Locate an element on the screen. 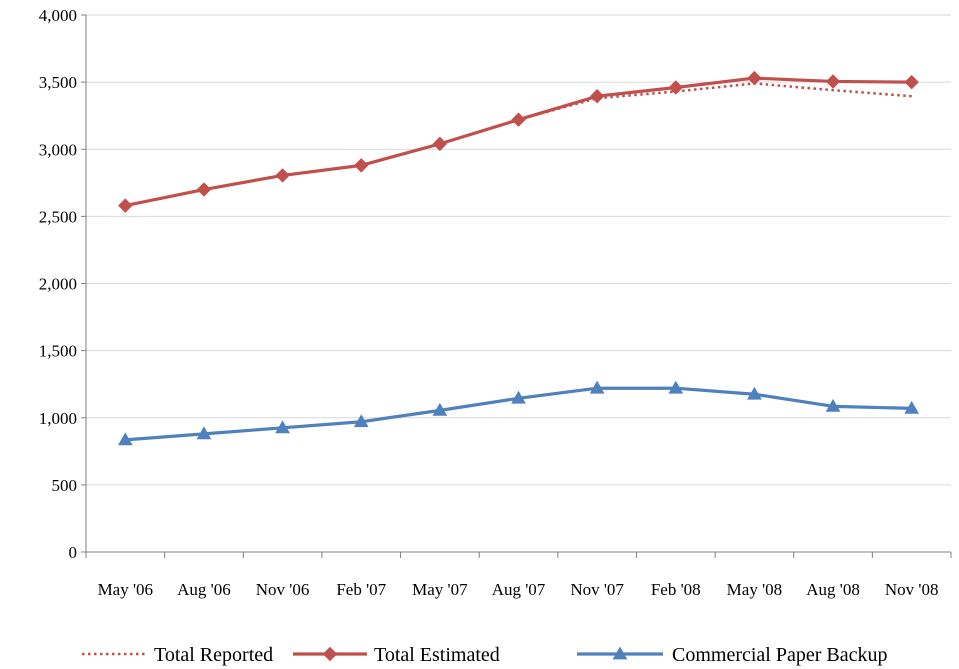 This screenshot has width=959, height=669. y-tick-label: 3,000 is located at coordinates (58, 149).